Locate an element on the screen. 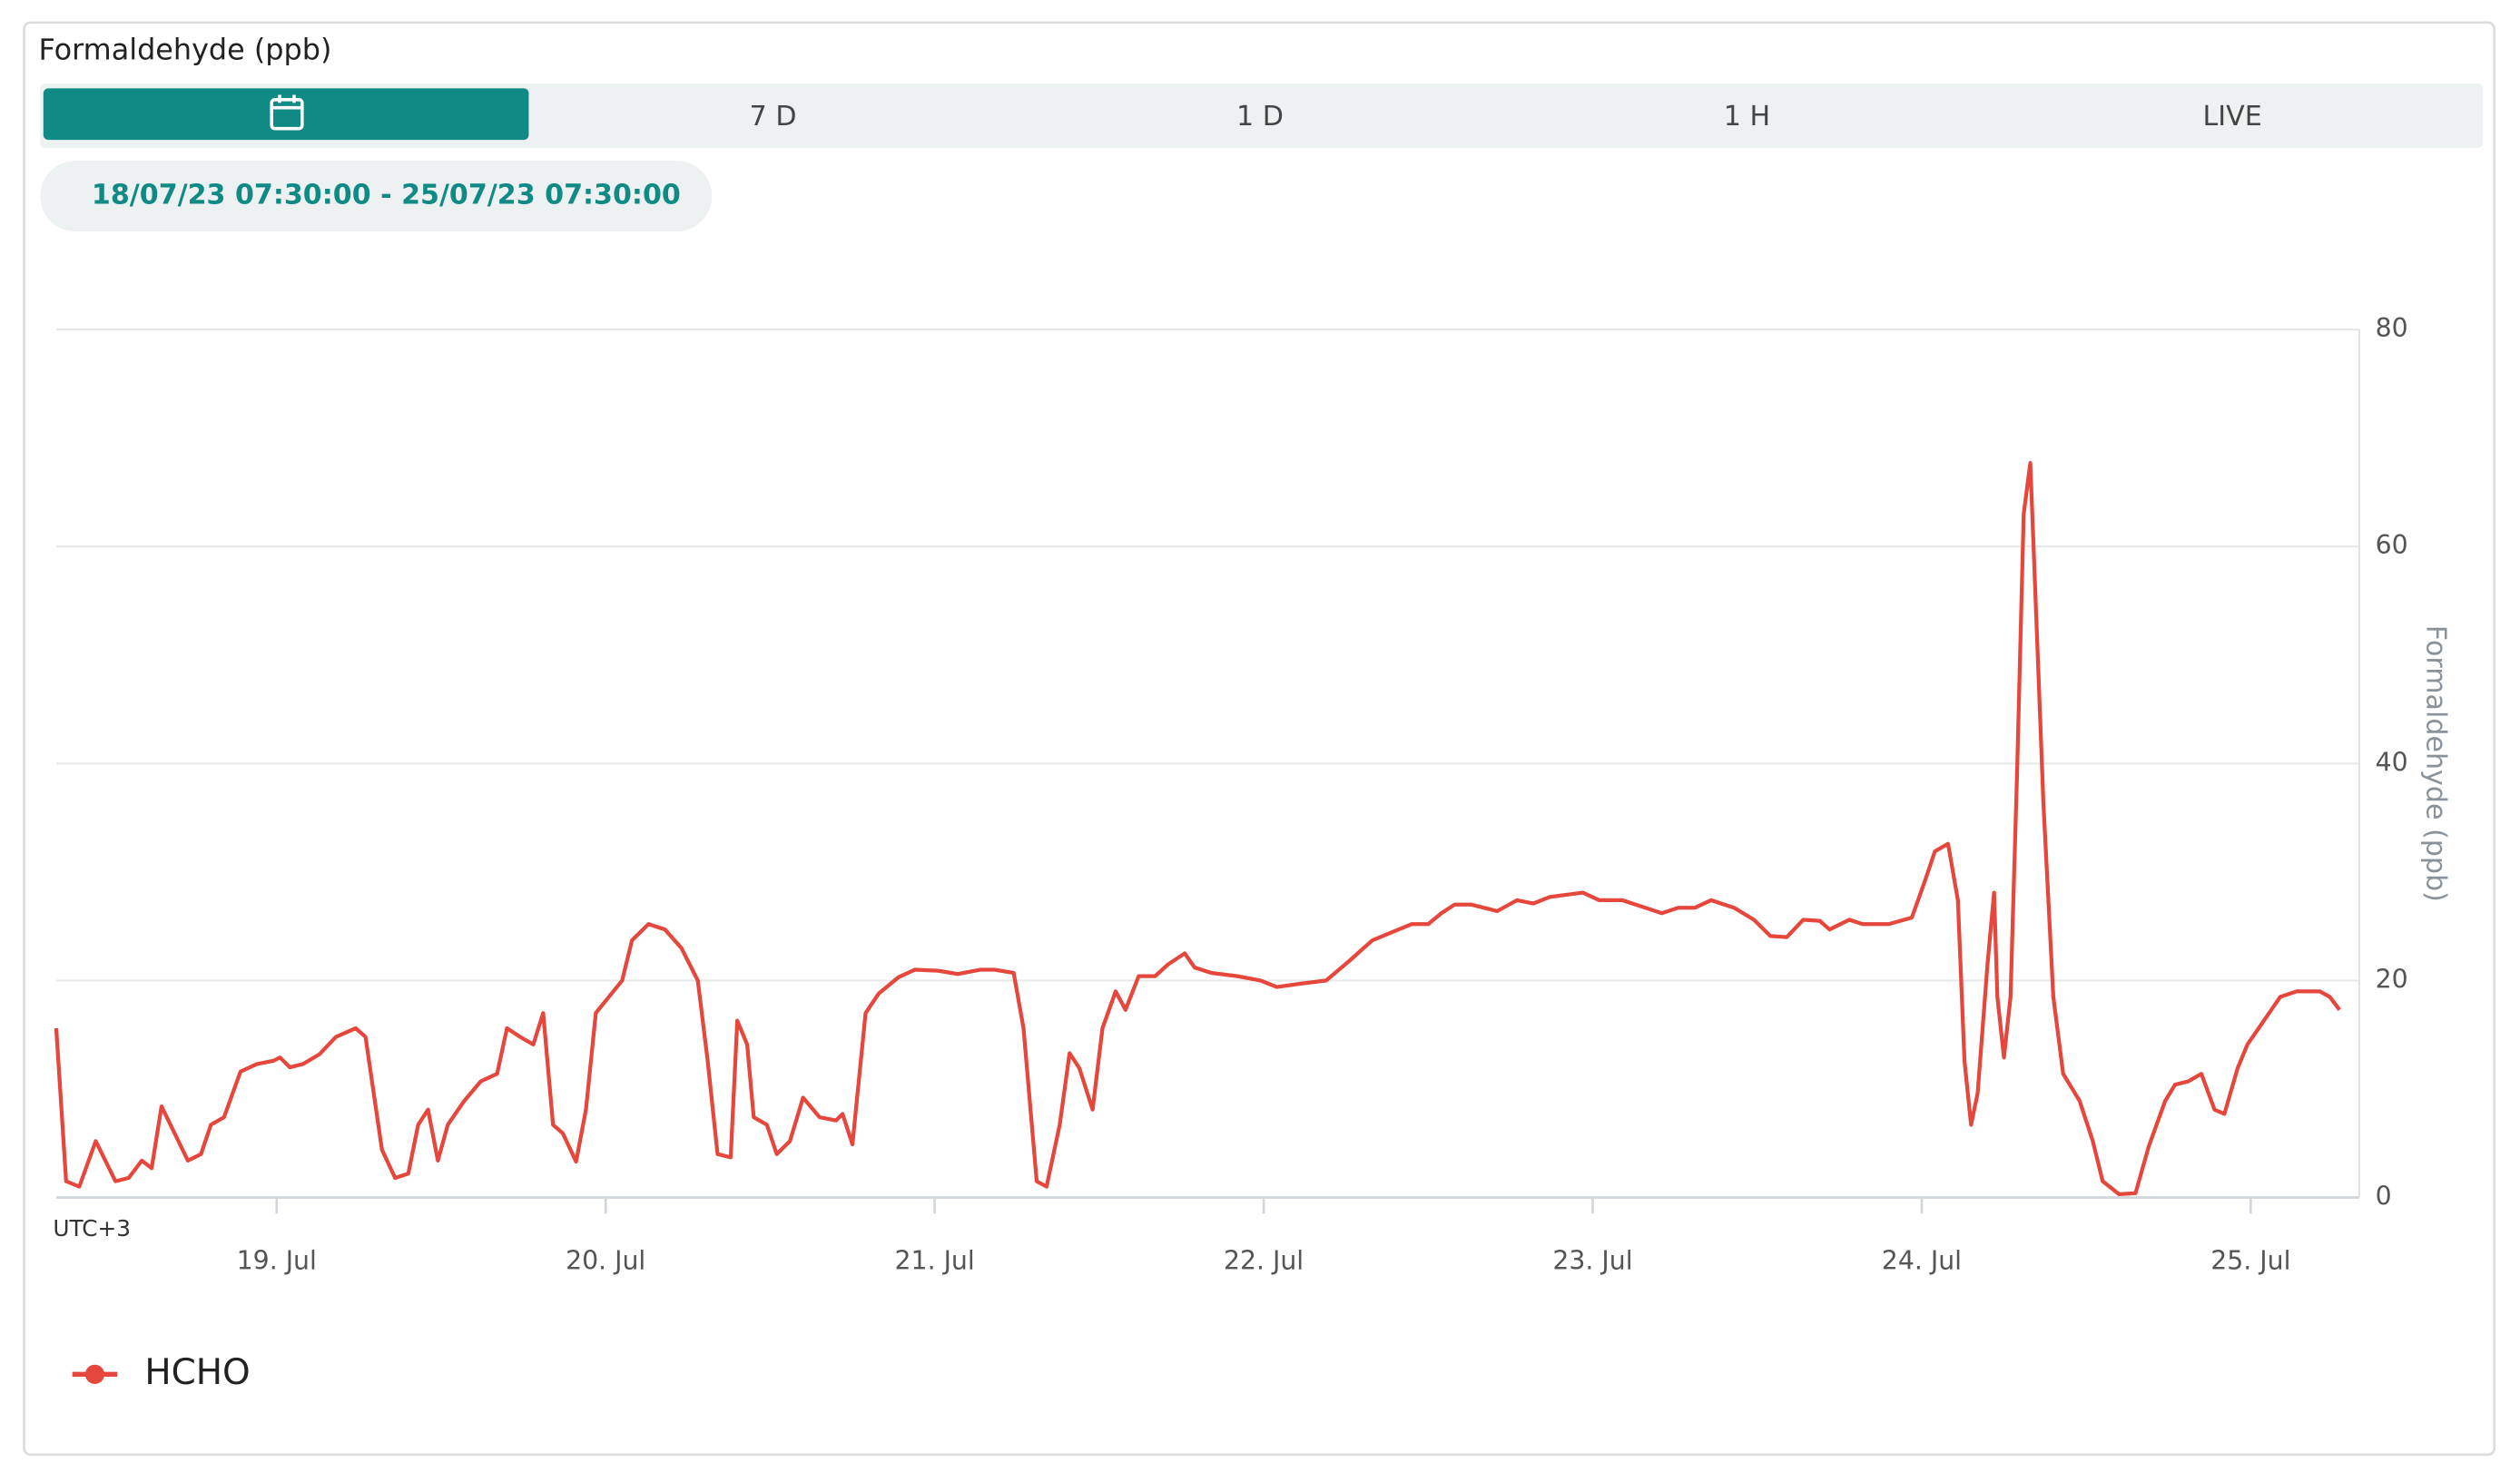 This screenshot has width=2520, height=1482. calendar-tab is located at coordinates (286, 114).